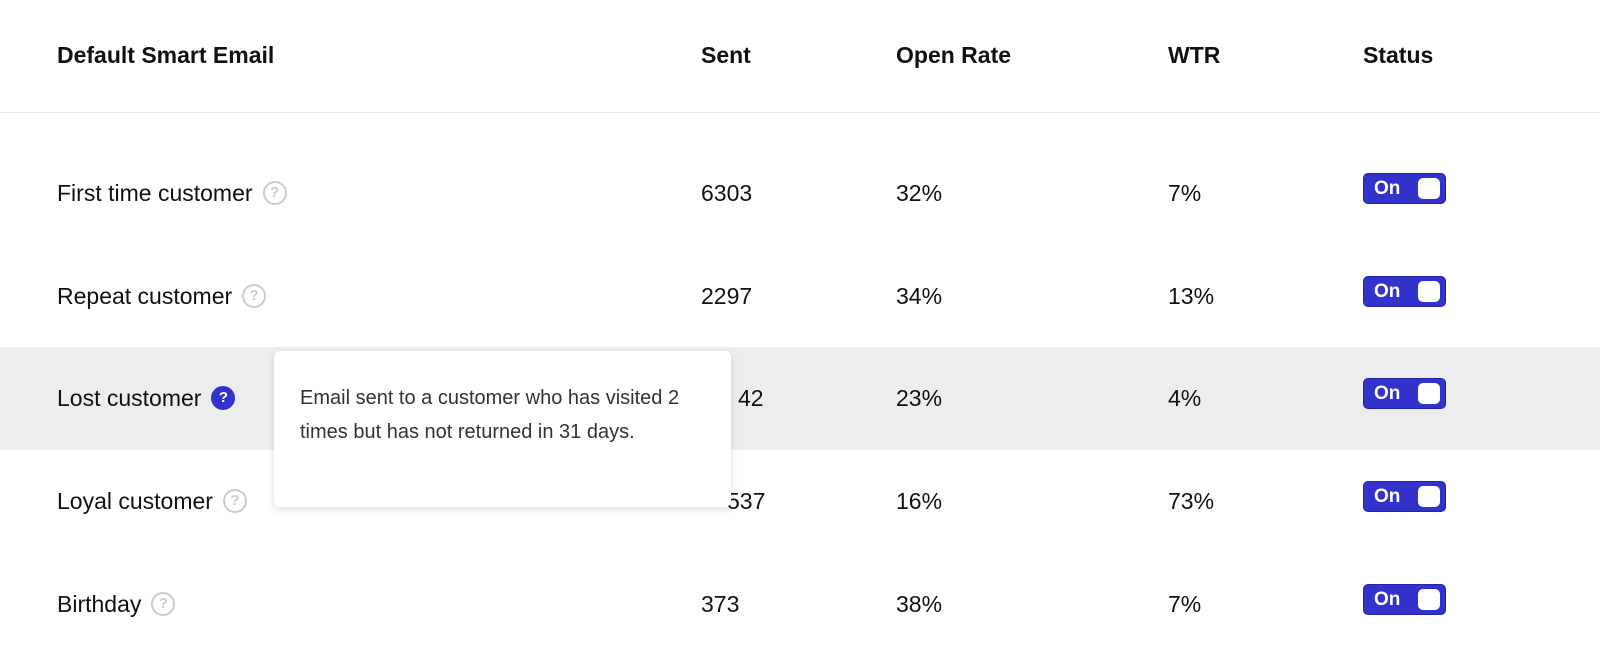  Describe the element at coordinates (145, 296) in the screenshot. I see `email-name: Repeat customer` at that location.